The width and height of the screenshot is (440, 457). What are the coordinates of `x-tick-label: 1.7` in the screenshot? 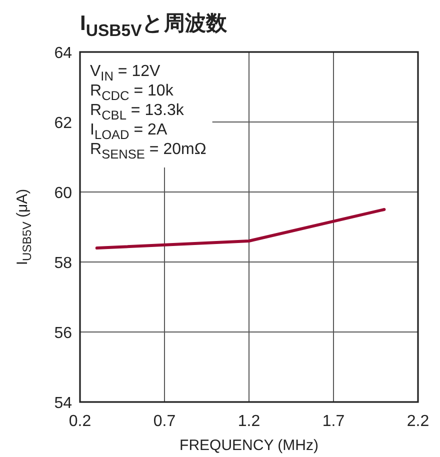 It's located at (333, 421).